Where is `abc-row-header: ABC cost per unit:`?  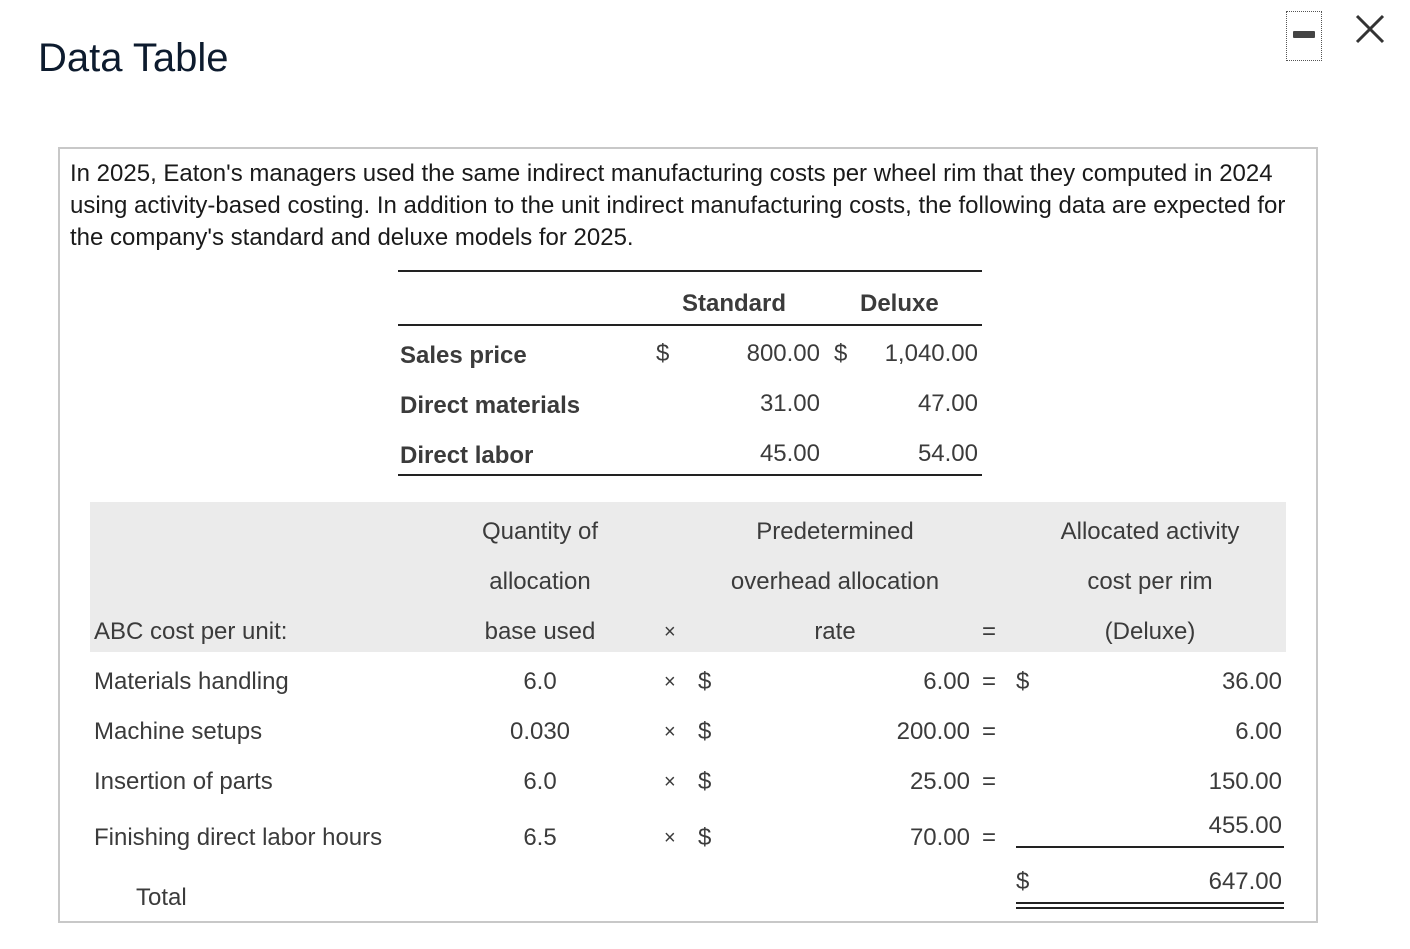
abc-row-header: ABC cost per unit: is located at coordinates (191, 631).